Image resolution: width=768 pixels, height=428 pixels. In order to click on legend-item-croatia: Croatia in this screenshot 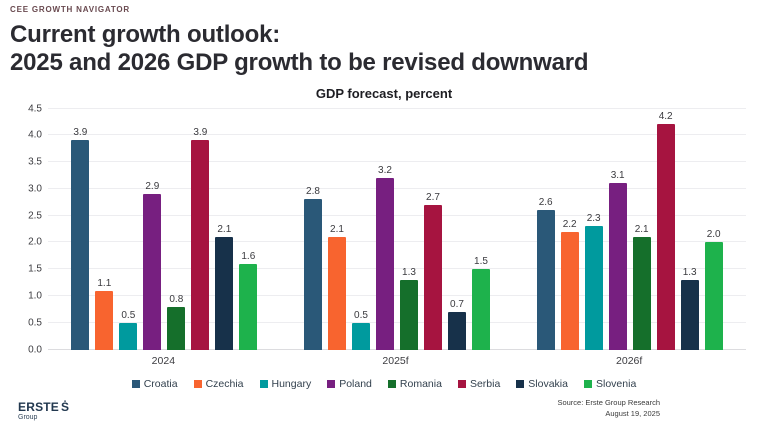, I will do `click(154, 384)`.